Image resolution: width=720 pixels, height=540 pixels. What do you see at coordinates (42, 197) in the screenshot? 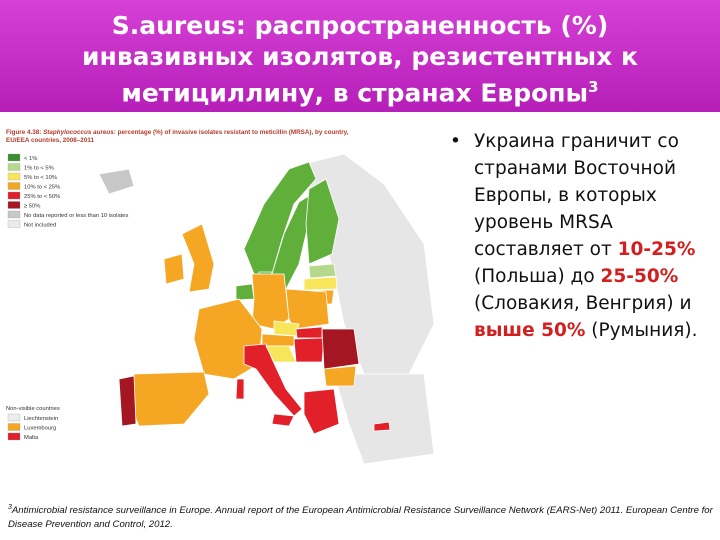
I see `legend-label: 25% to < 50%` at bounding box center [42, 197].